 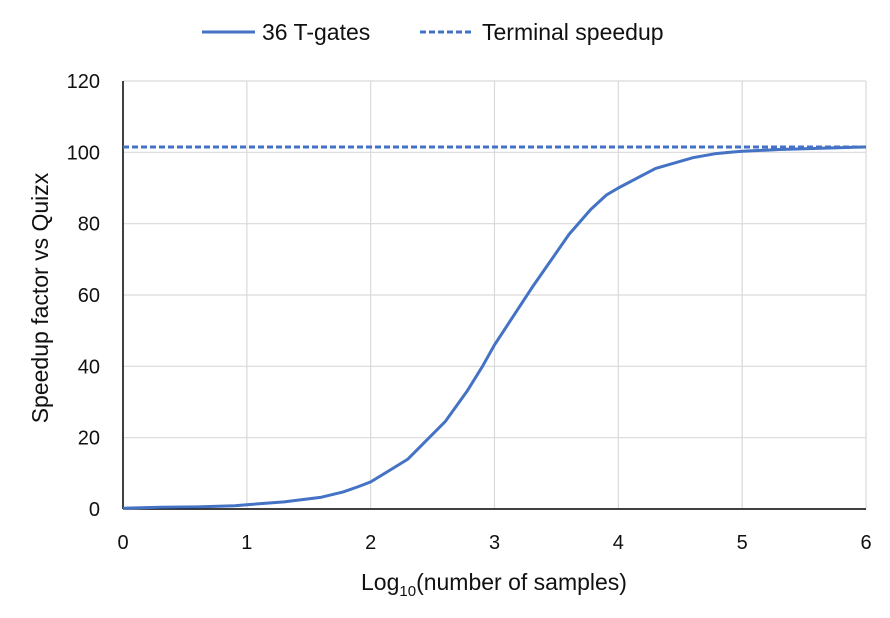 What do you see at coordinates (618, 543) in the screenshot?
I see `x-tick-label: 4` at bounding box center [618, 543].